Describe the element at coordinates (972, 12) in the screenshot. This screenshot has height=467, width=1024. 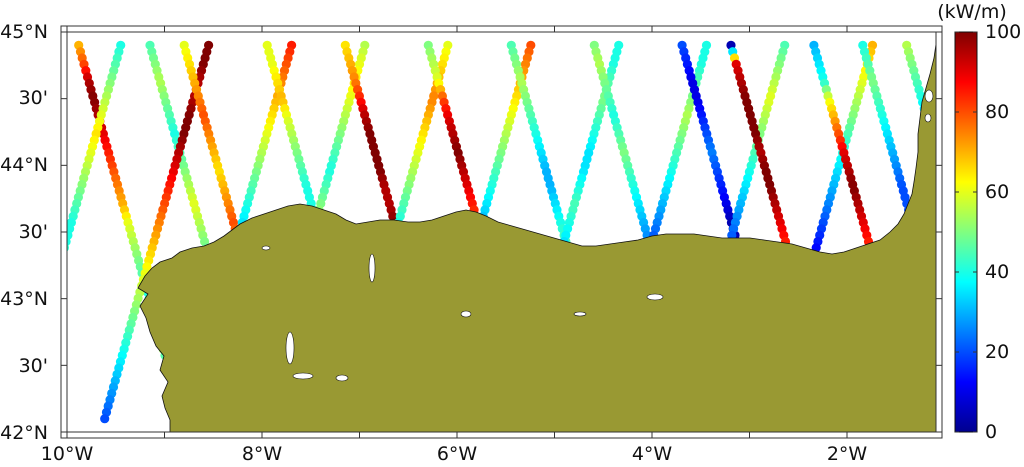
I see `colorbar-unit: (kW/m)` at that location.